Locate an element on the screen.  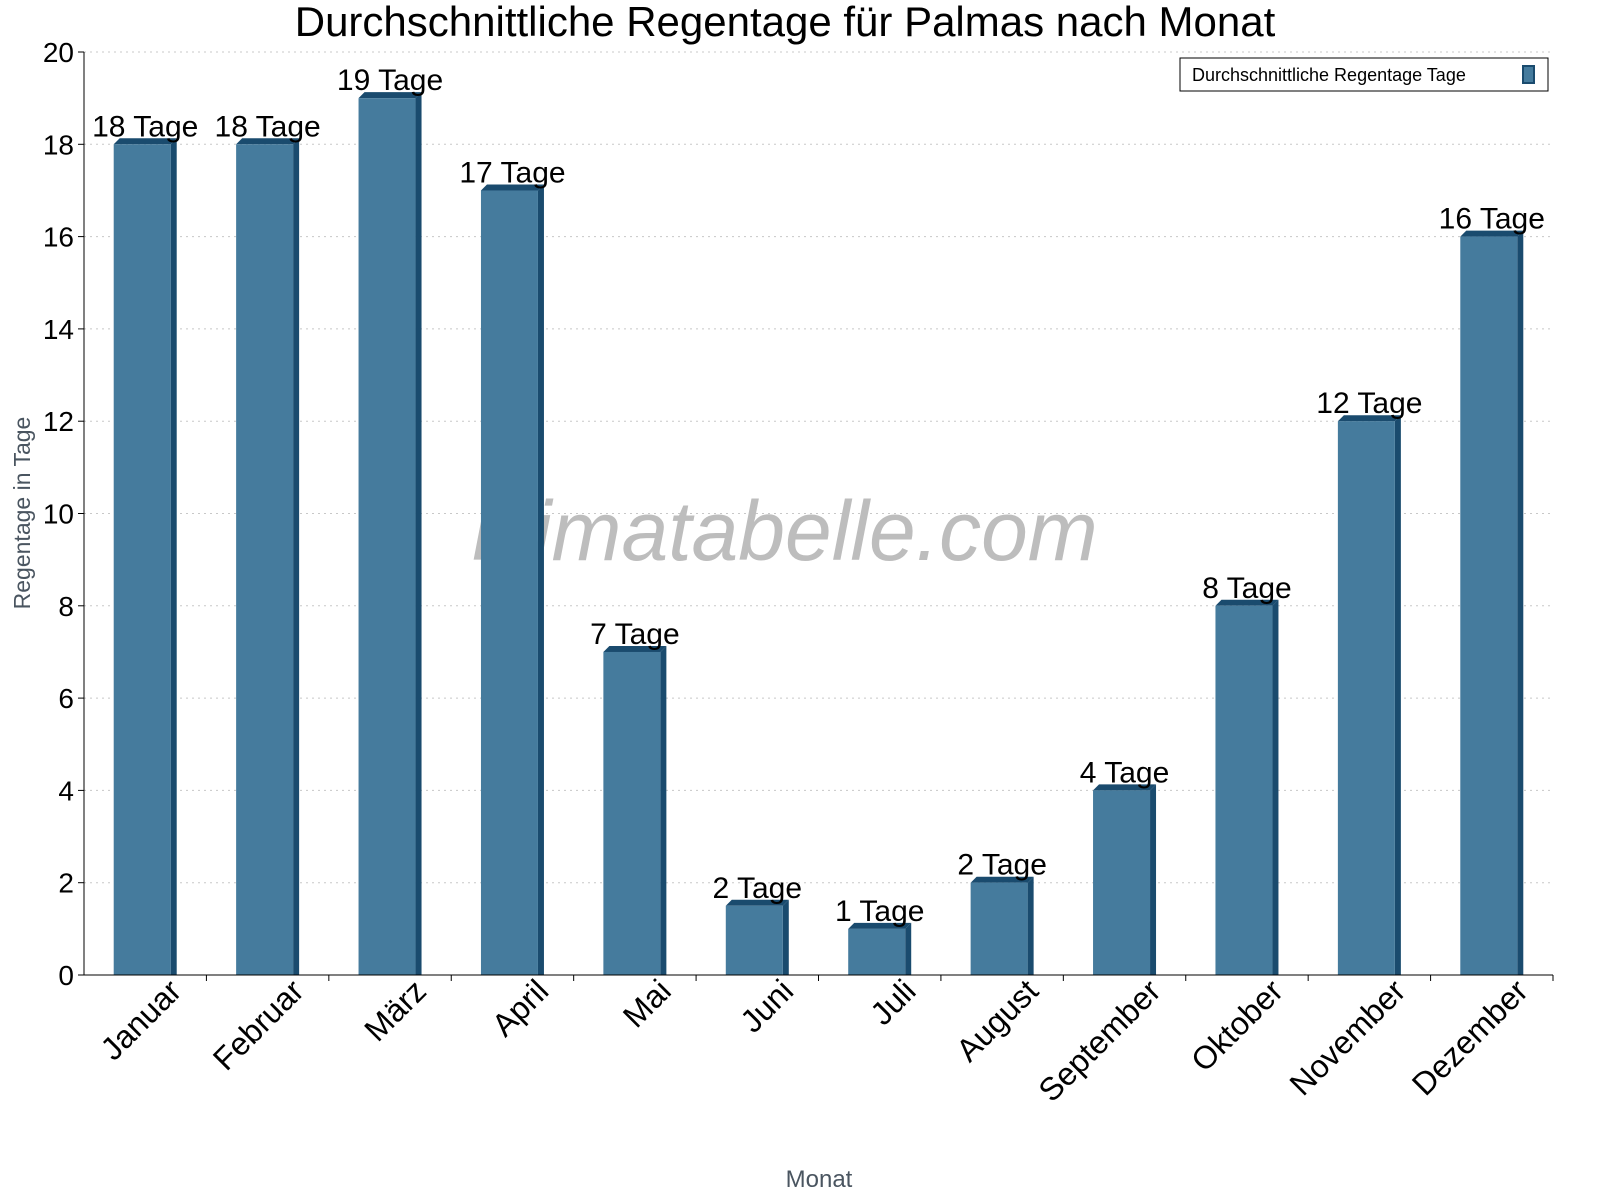
y-tick-label: 6 is located at coordinates (66, 698).